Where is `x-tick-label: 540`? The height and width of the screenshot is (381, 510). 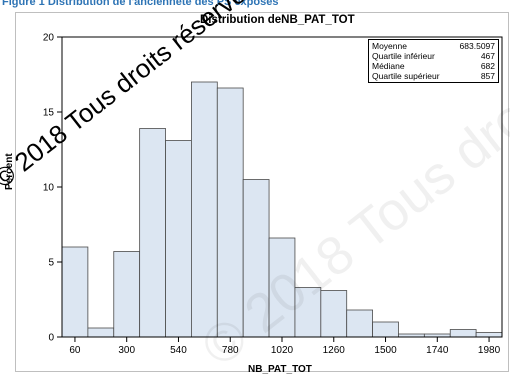
x-tick-label: 540 is located at coordinates (178, 350).